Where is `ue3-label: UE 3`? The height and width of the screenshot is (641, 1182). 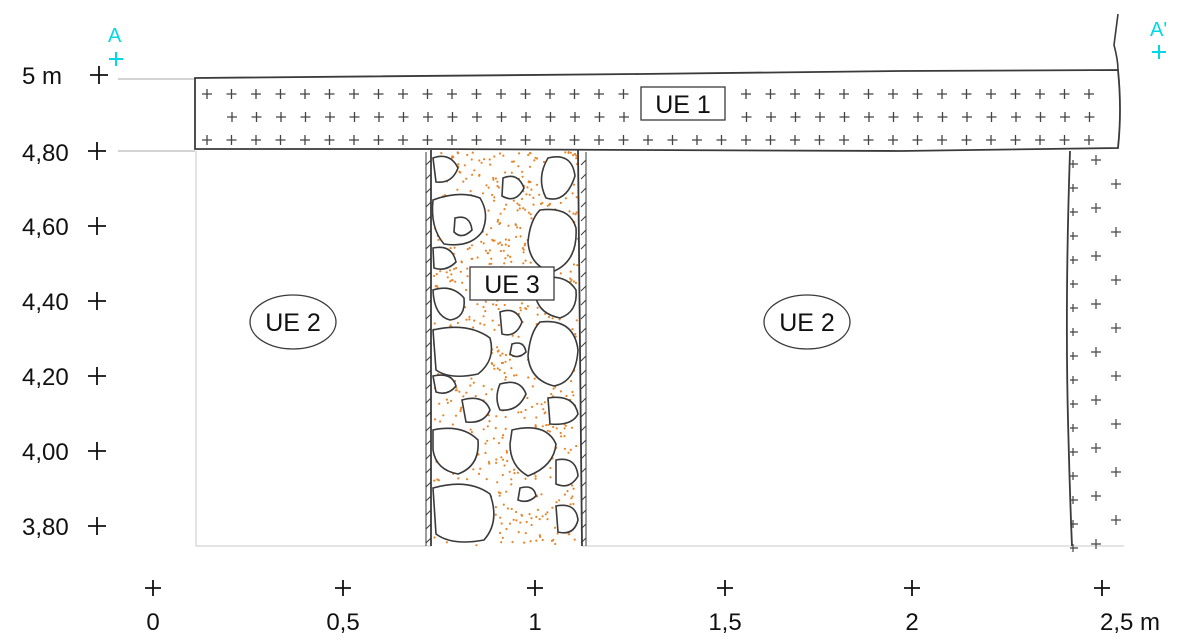
ue3-label: UE 3 is located at coordinates (512, 285).